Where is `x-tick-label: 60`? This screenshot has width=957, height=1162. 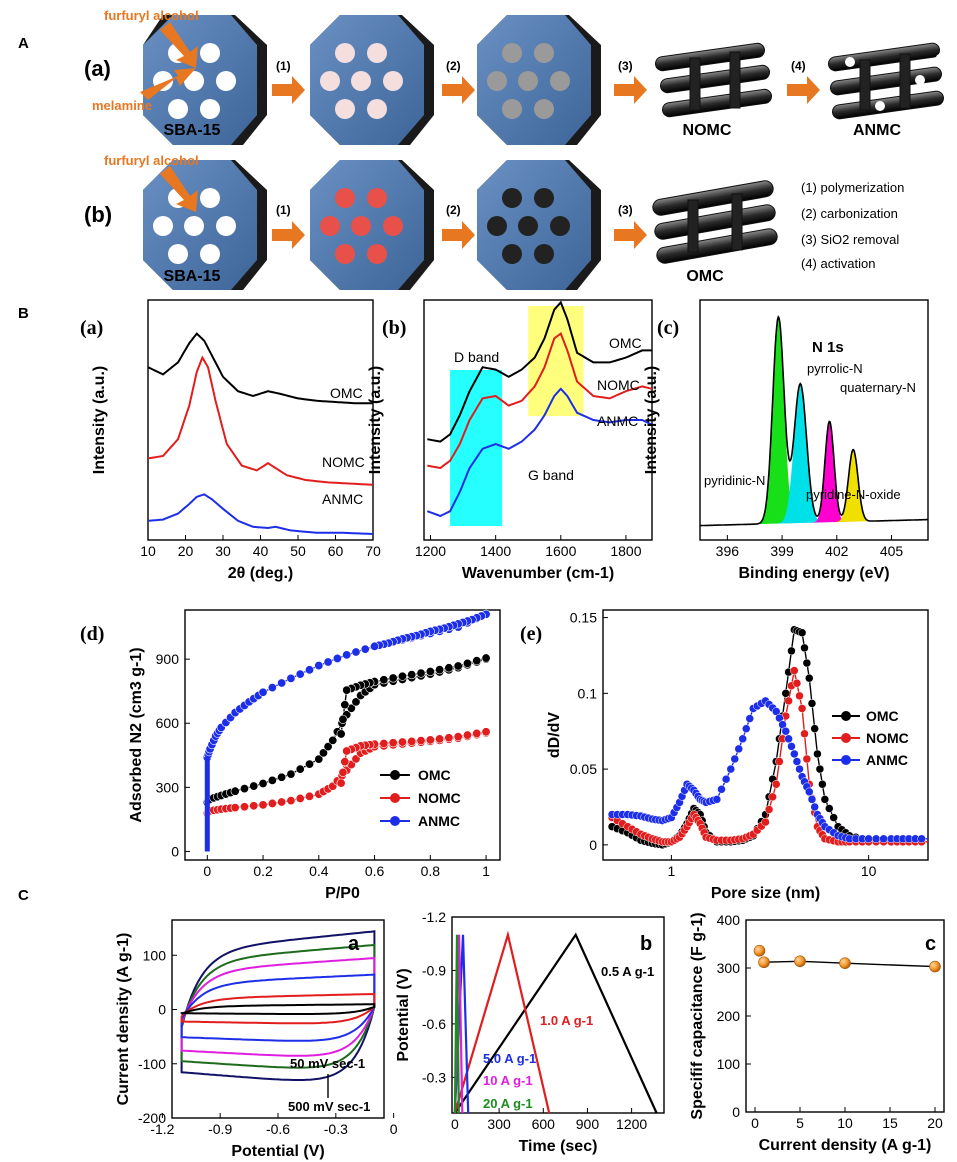
x-tick-label: 60 is located at coordinates (336, 551).